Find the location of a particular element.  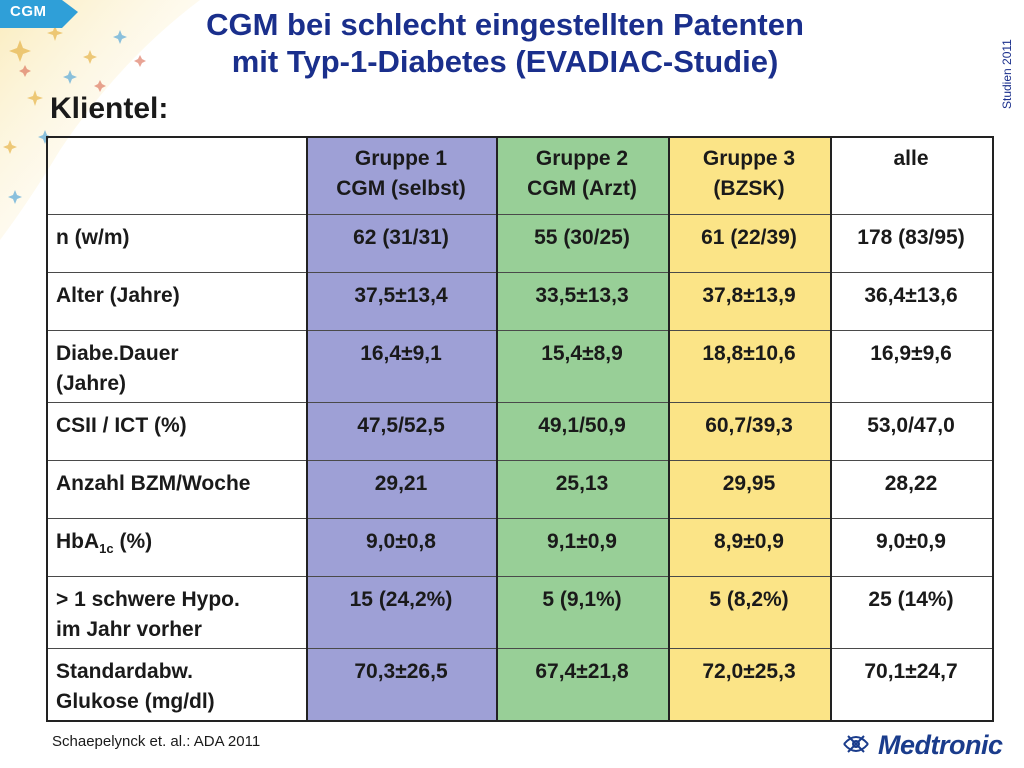

table-cell: 53,0/47,0 is located at coordinates (911, 431).